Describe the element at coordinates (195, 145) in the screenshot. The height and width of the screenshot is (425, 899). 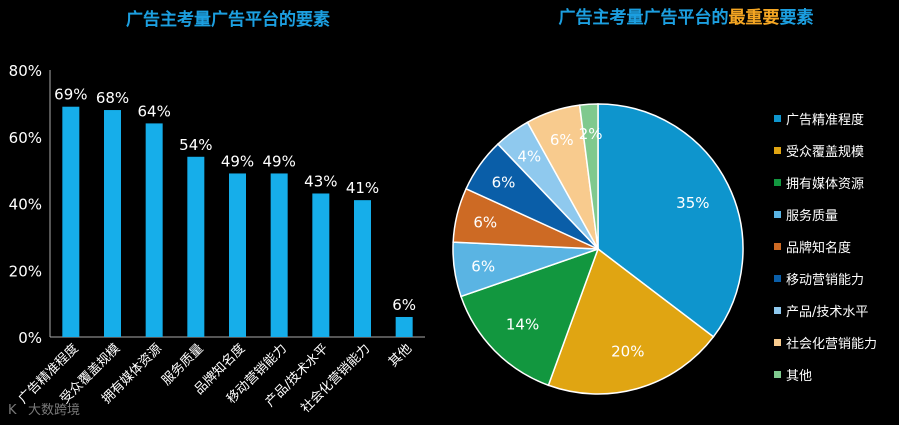
I see `bar-value-label: 54%` at that location.